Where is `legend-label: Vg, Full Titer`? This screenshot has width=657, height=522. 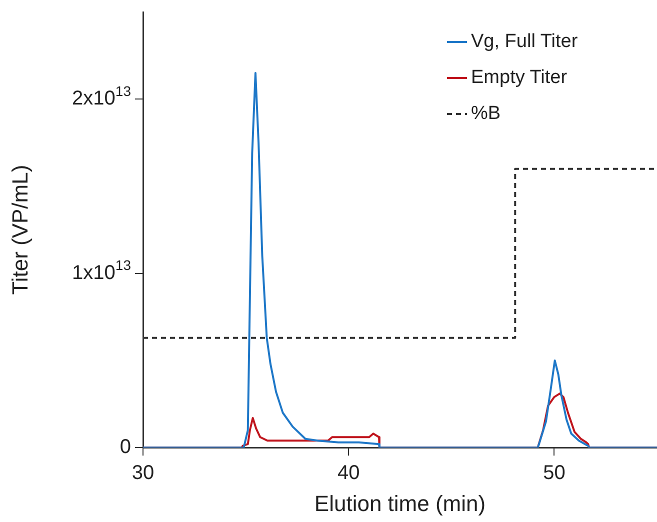 legend-label: Vg, Full Titer is located at coordinates (524, 41).